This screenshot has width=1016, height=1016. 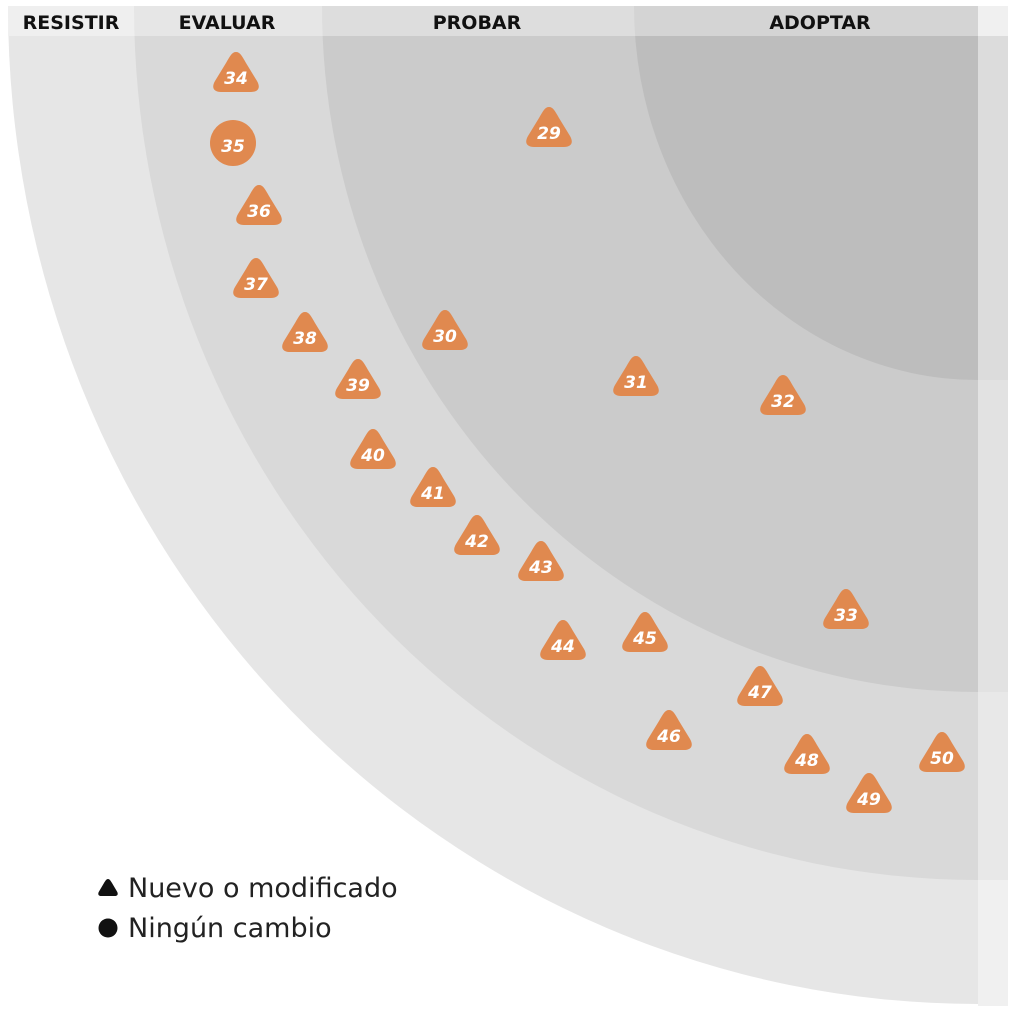 I want to click on blip-number: 49, so click(x=868, y=800).